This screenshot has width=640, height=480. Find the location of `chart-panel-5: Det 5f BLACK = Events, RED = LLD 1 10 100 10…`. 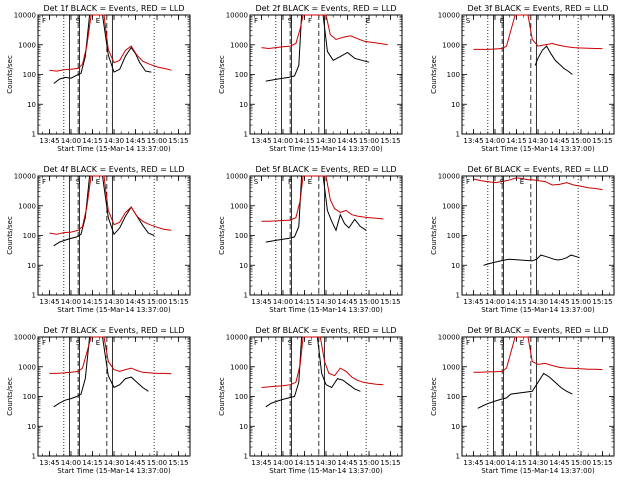

chart-panel-5: Det 5f BLACK = Events, RED = LLD 1 10 100 10… is located at coordinates (310, 239).